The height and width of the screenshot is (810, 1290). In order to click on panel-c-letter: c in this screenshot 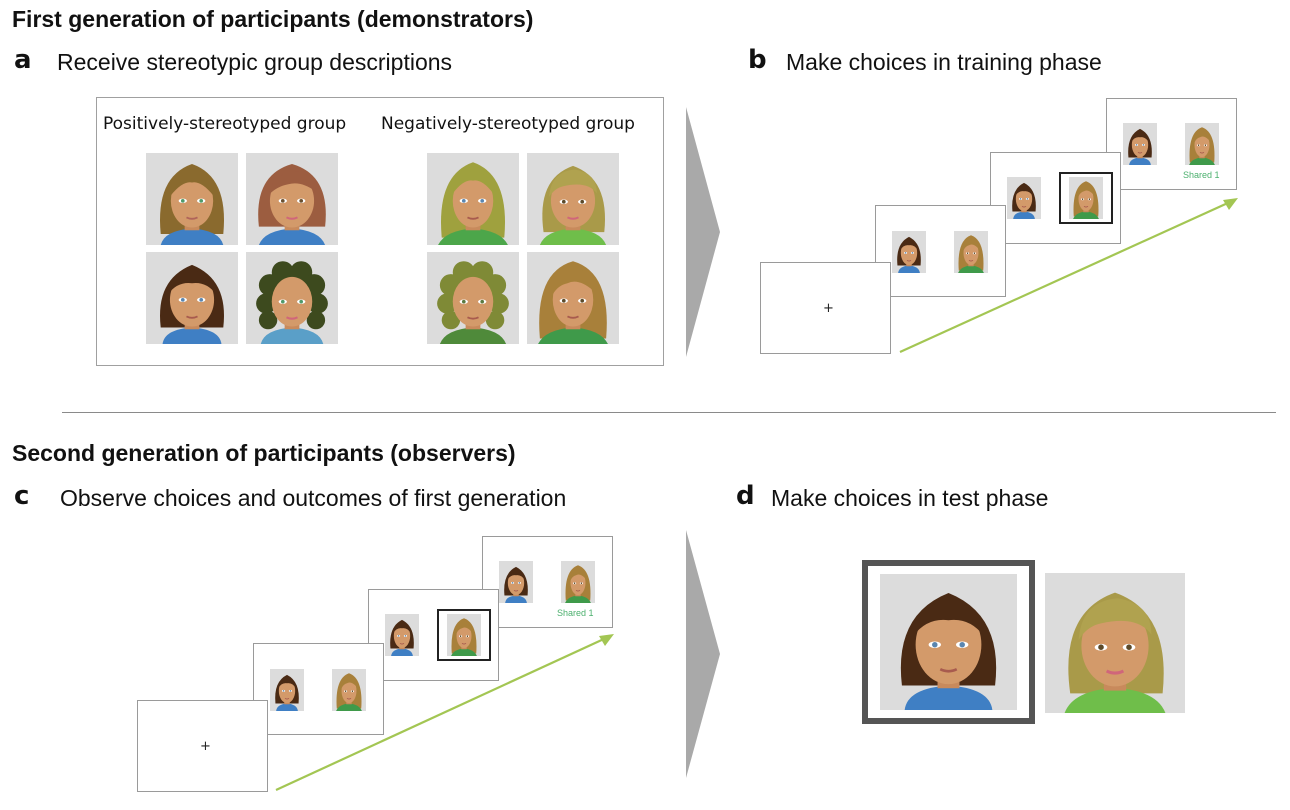, I will do `click(22, 496)`.